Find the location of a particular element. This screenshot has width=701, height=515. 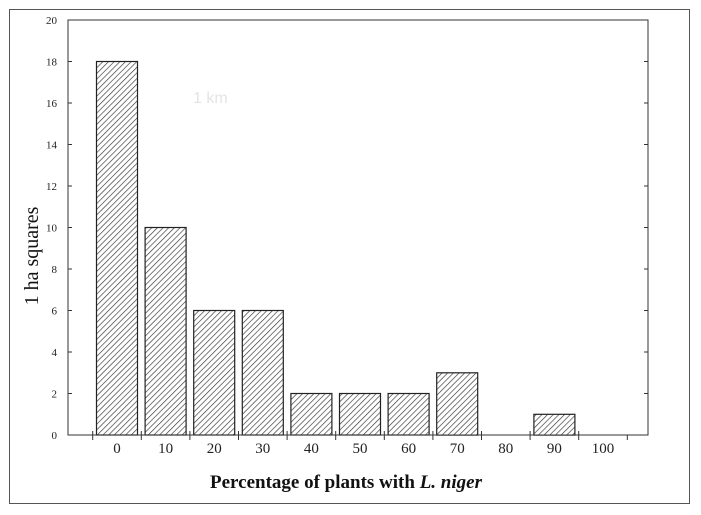

x-tick-label-80: 80 is located at coordinates (505, 449).